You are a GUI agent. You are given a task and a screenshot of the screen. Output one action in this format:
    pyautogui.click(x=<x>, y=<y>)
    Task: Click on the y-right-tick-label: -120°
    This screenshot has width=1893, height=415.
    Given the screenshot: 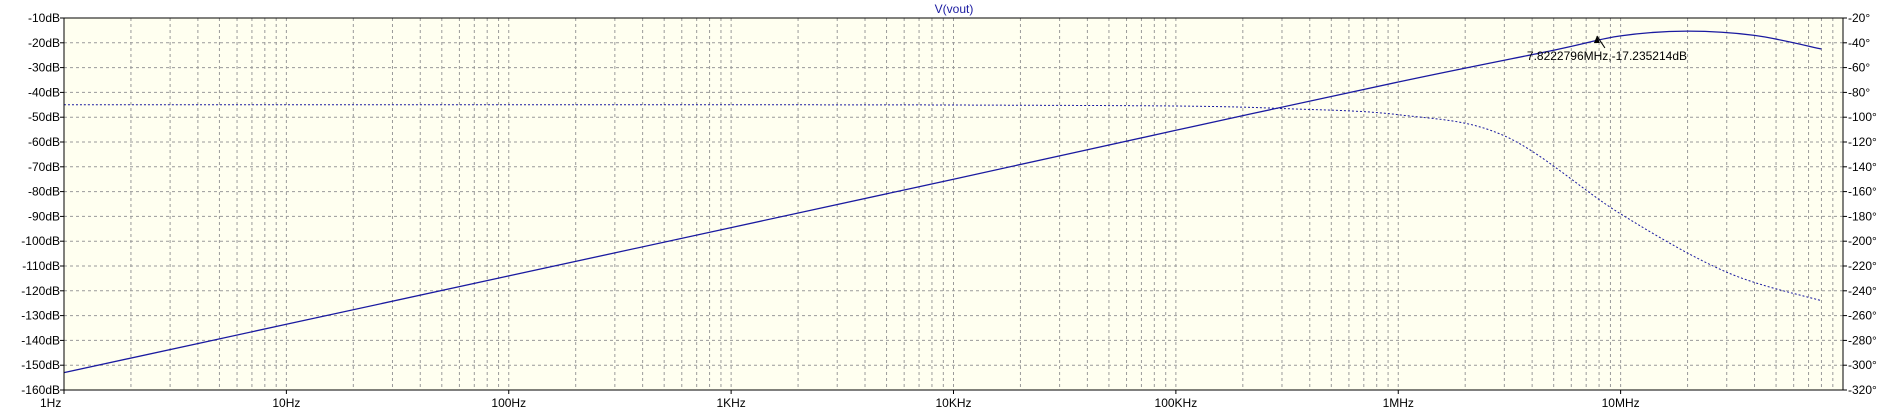 What is the action you would take?
    pyautogui.click(x=1862, y=142)
    